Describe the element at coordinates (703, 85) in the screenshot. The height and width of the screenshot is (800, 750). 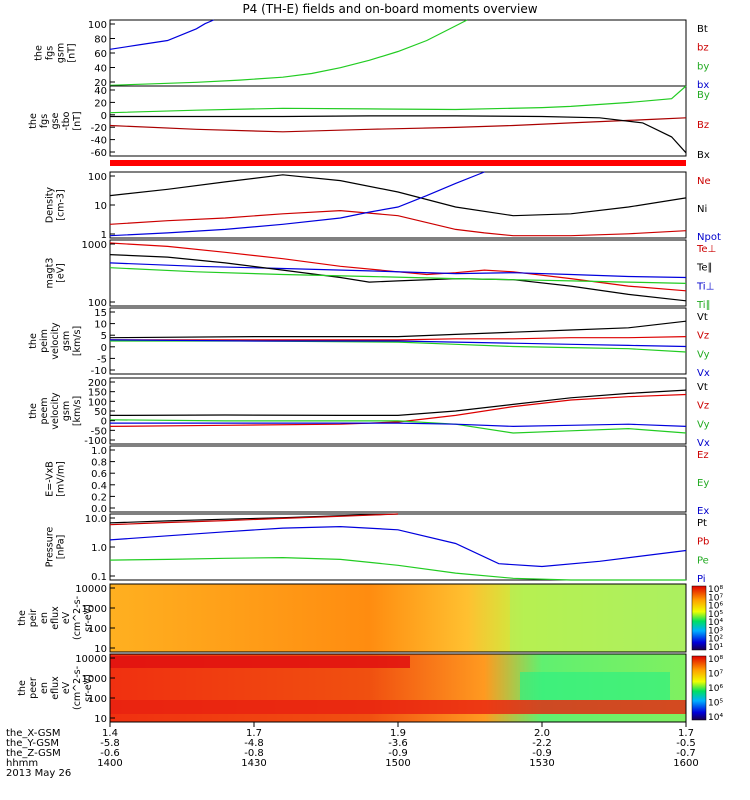
I see `legend-fgs_mag: bx` at that location.